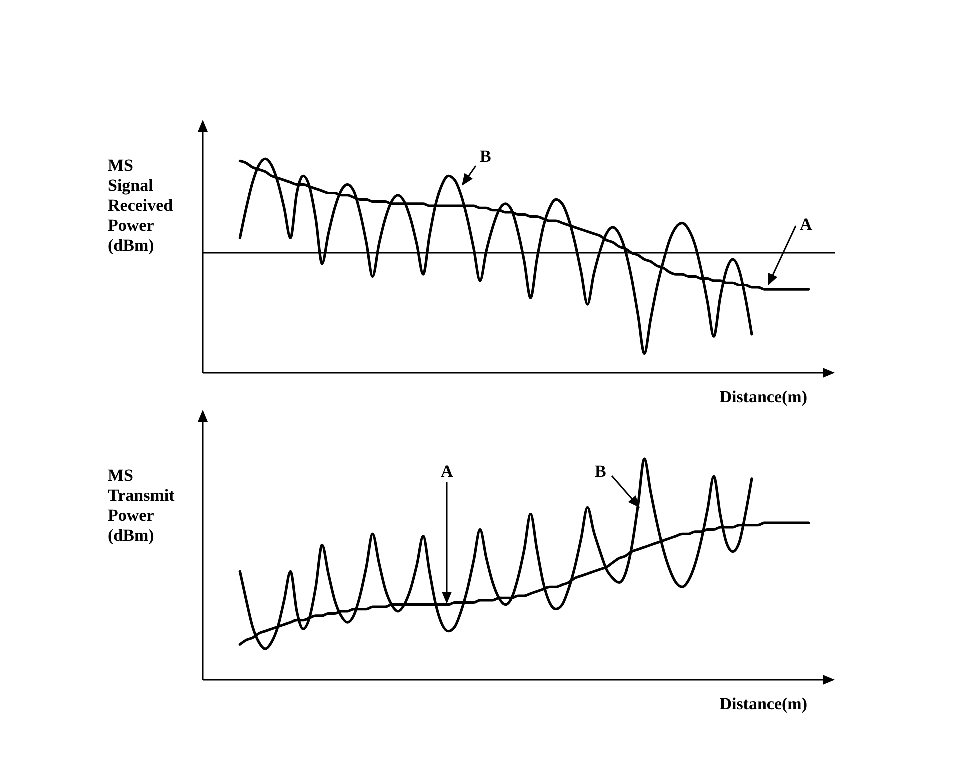 This screenshot has height=765, width=970. Describe the element at coordinates (141, 506) in the screenshot. I see `y-axis-title: MS Transmit Power (dBm)` at that location.